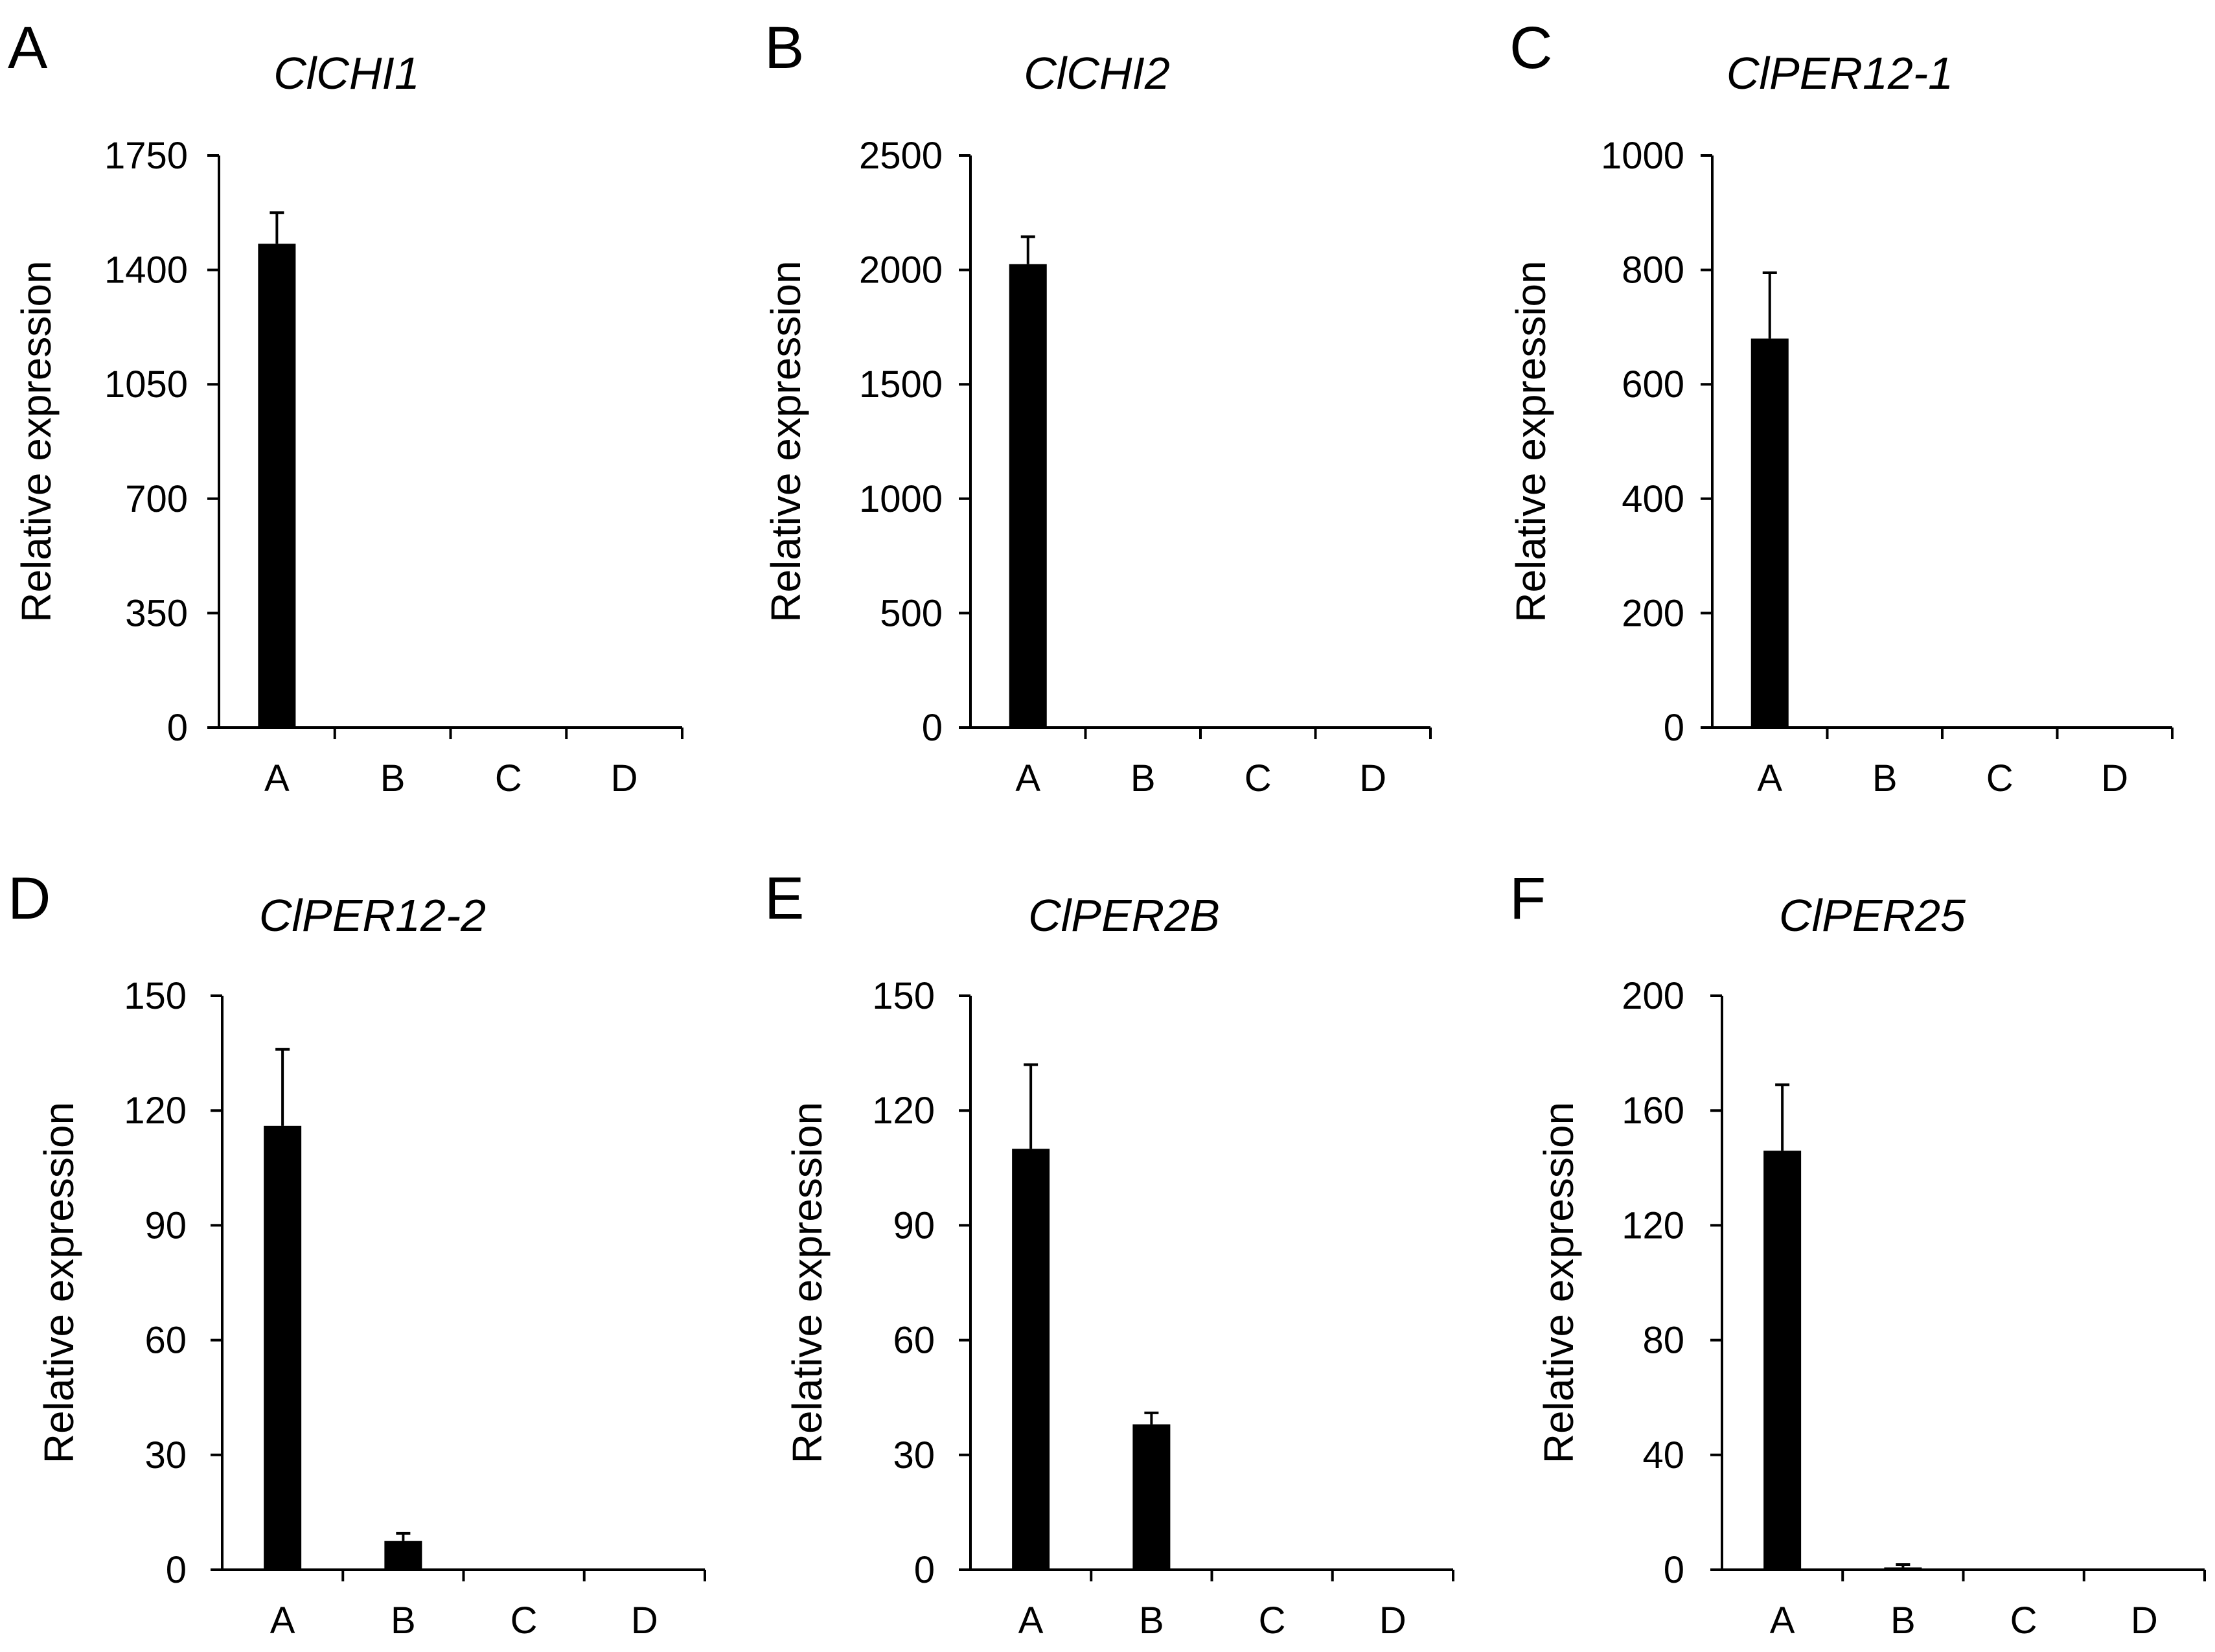 This screenshot has height=1652, width=2215. I want to click on panel-f-ytick-label: 40, so click(1663, 1455).